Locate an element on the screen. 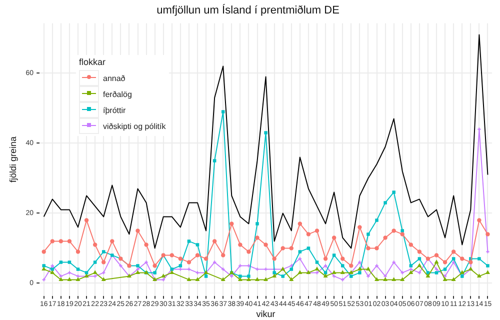 Image resolution: width=500 pixels, height=320 pixels. x-axis-title: vikur is located at coordinates (266, 314).